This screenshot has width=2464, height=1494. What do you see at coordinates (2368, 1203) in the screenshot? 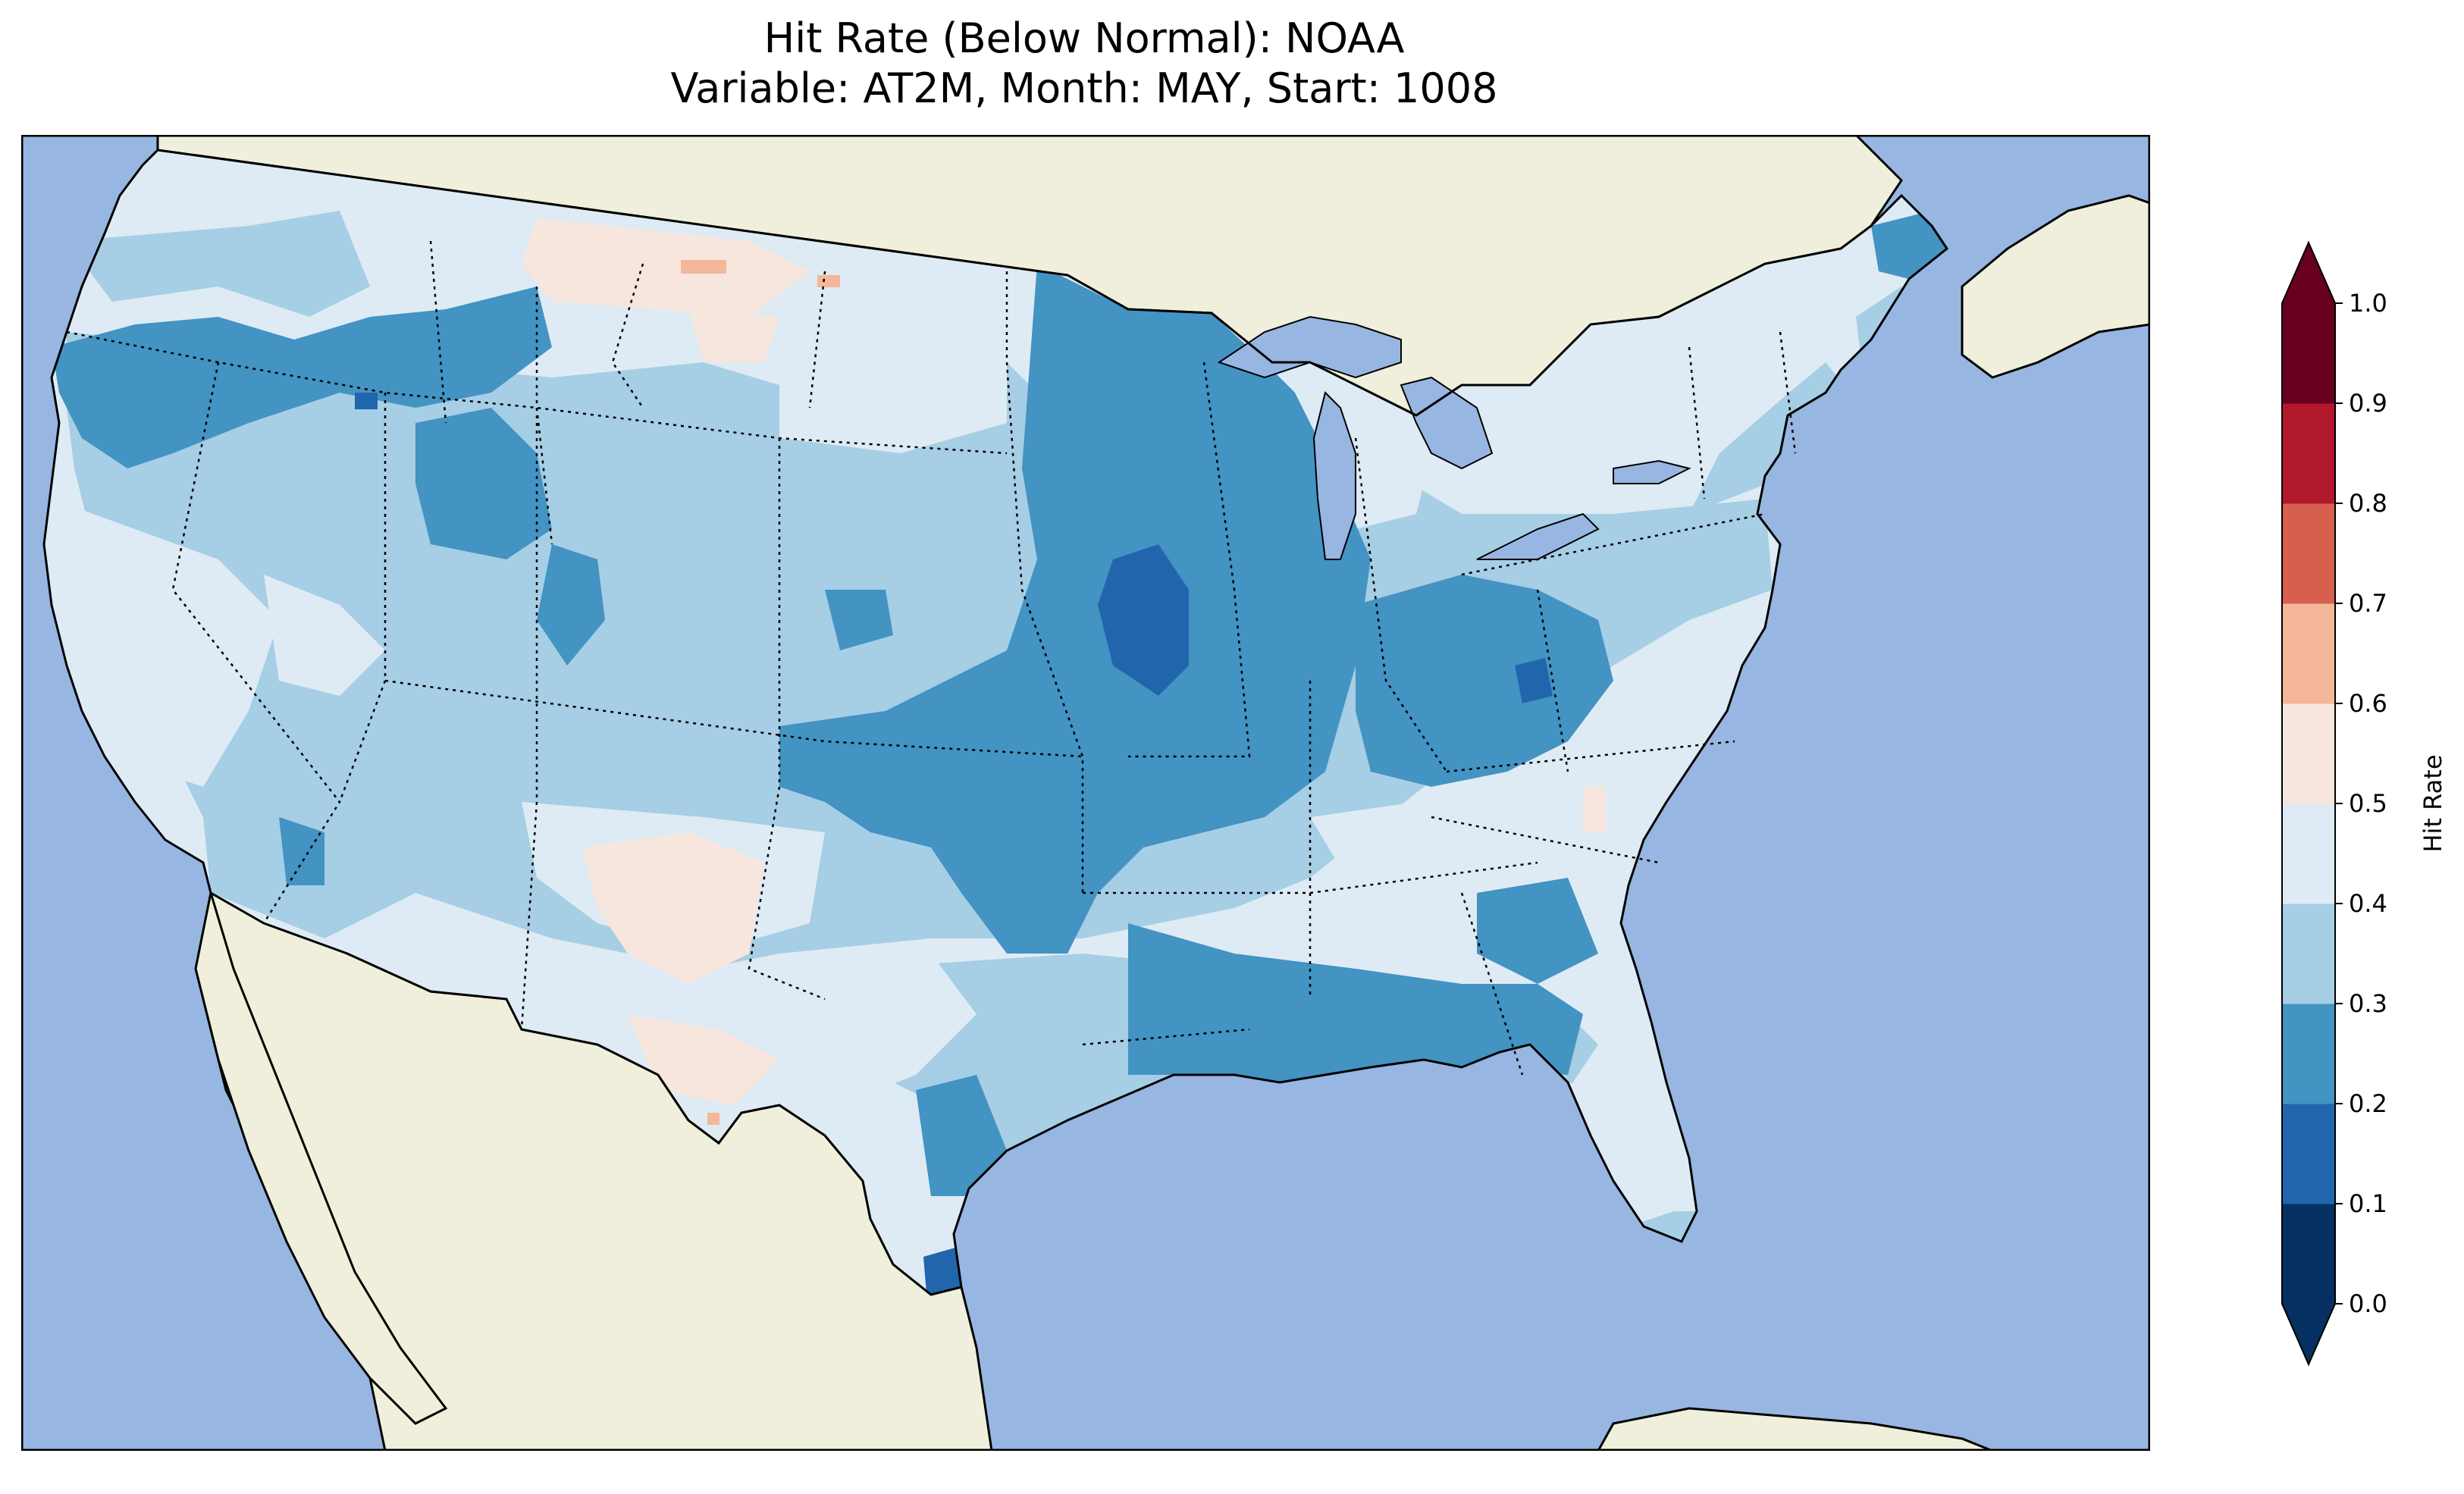
I see `colorbar-tick-label: 0.1` at bounding box center [2368, 1203].